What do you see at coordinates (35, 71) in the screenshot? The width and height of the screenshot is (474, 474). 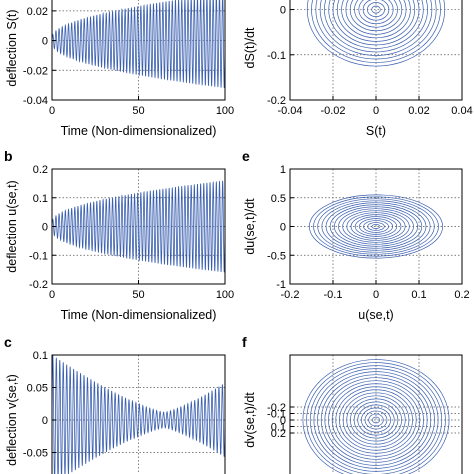 I see `y-tick-label: -0.02` at bounding box center [35, 71].